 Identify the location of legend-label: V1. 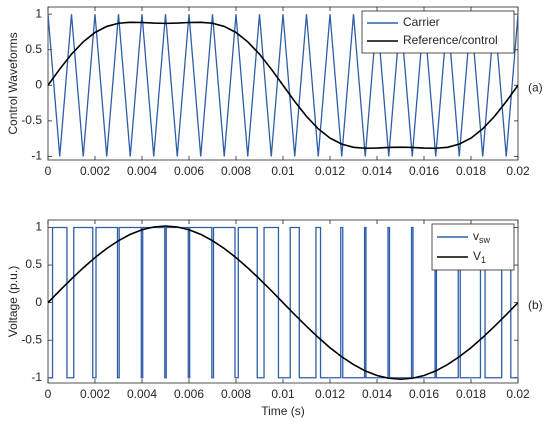
(479, 257).